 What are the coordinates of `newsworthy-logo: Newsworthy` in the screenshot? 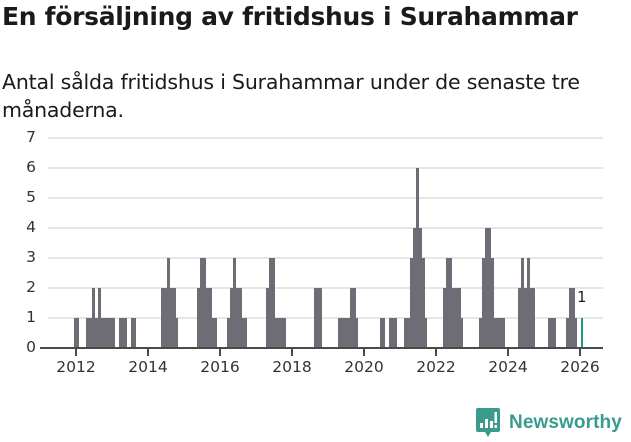 It's located at (549, 423).